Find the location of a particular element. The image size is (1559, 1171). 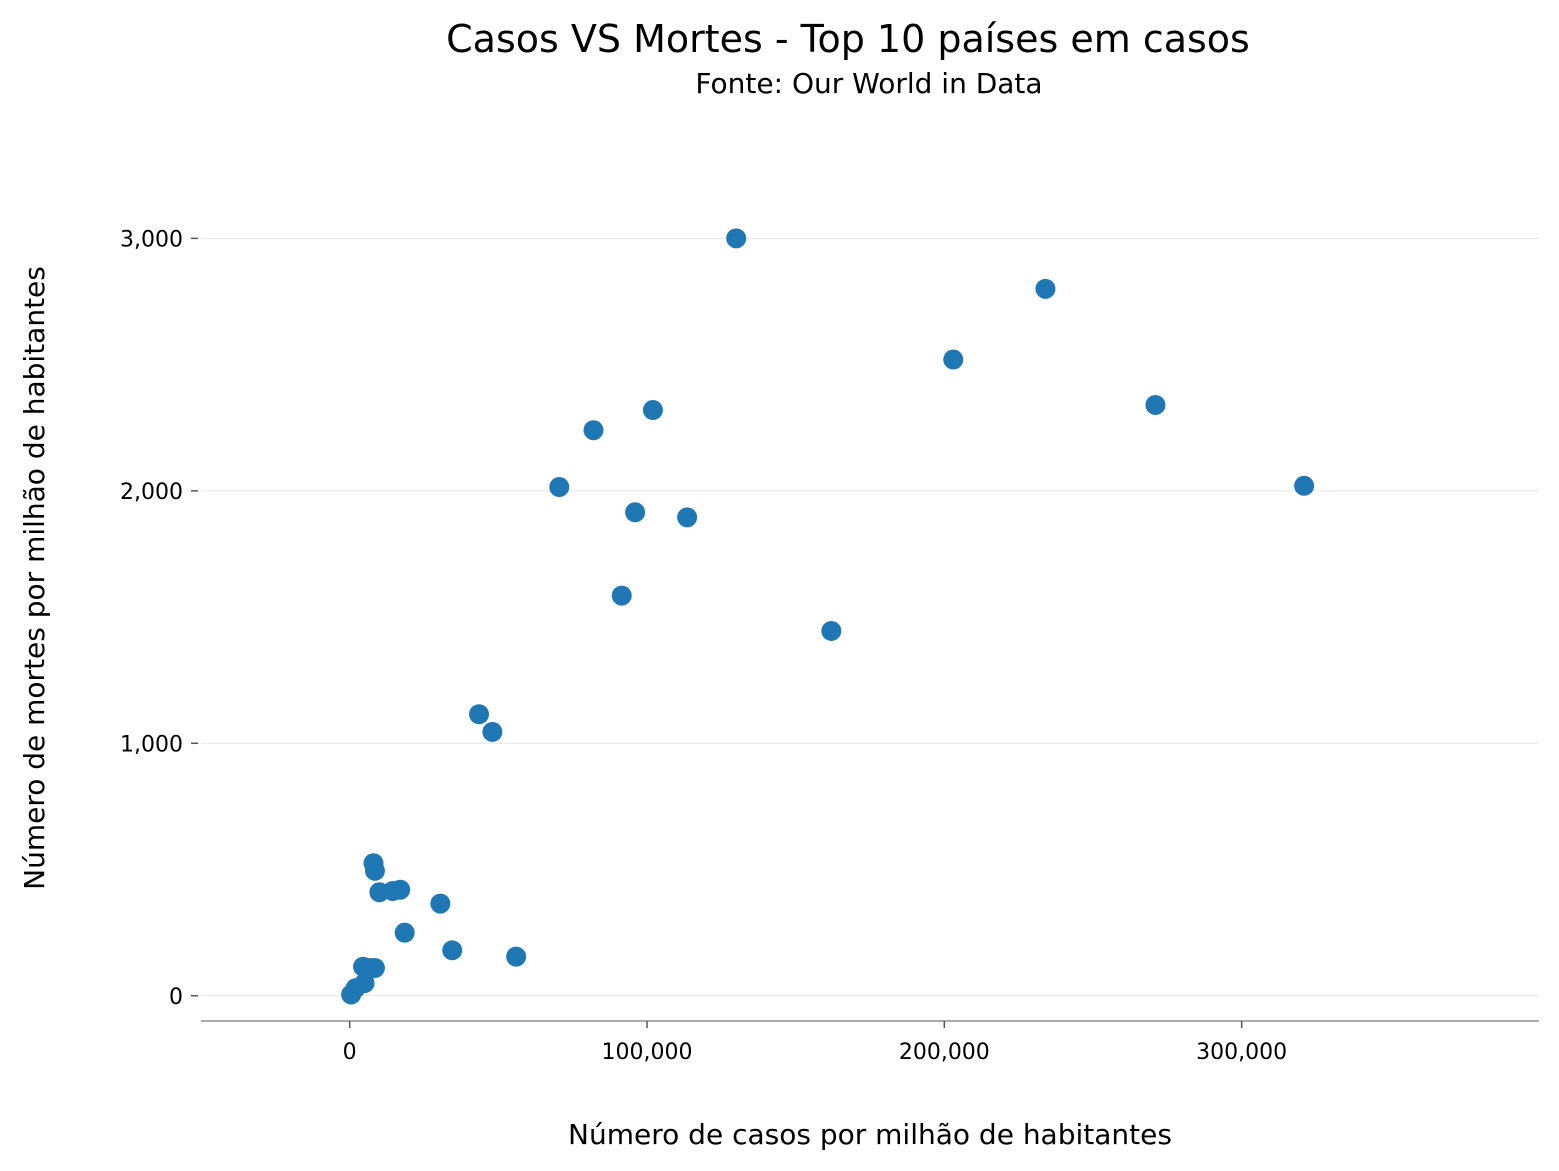

y-tick-label: 1,000 is located at coordinates (151, 744).